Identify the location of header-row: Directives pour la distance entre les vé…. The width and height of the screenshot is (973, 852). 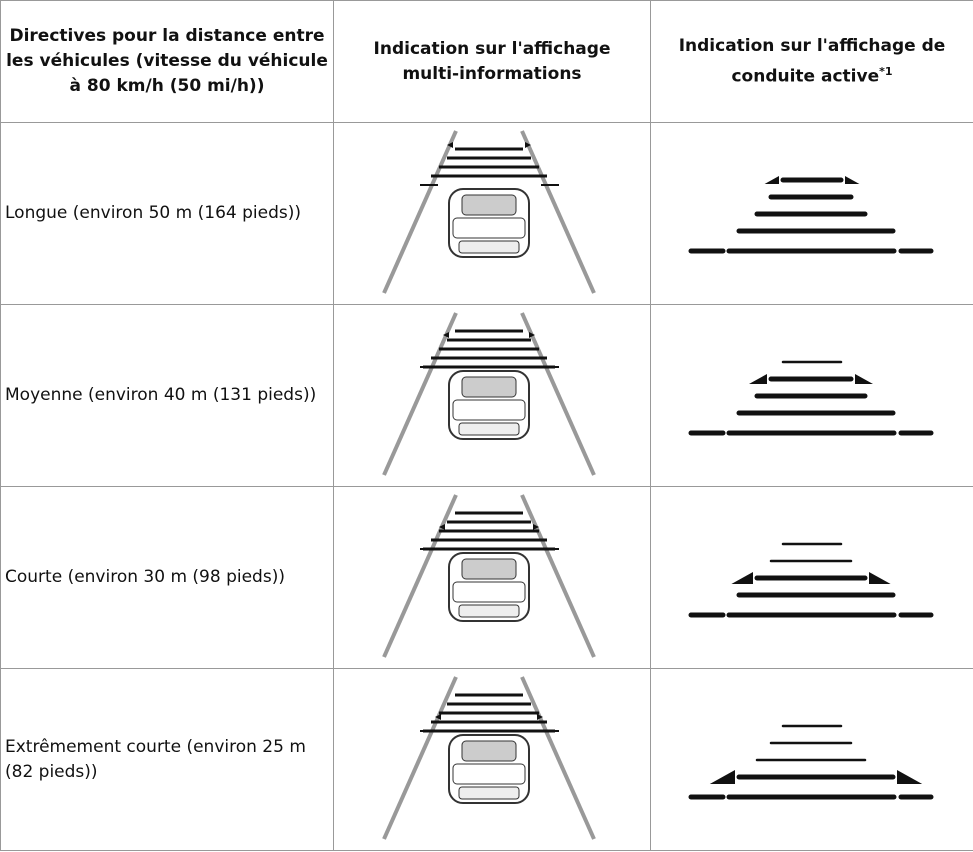
(486, 61).